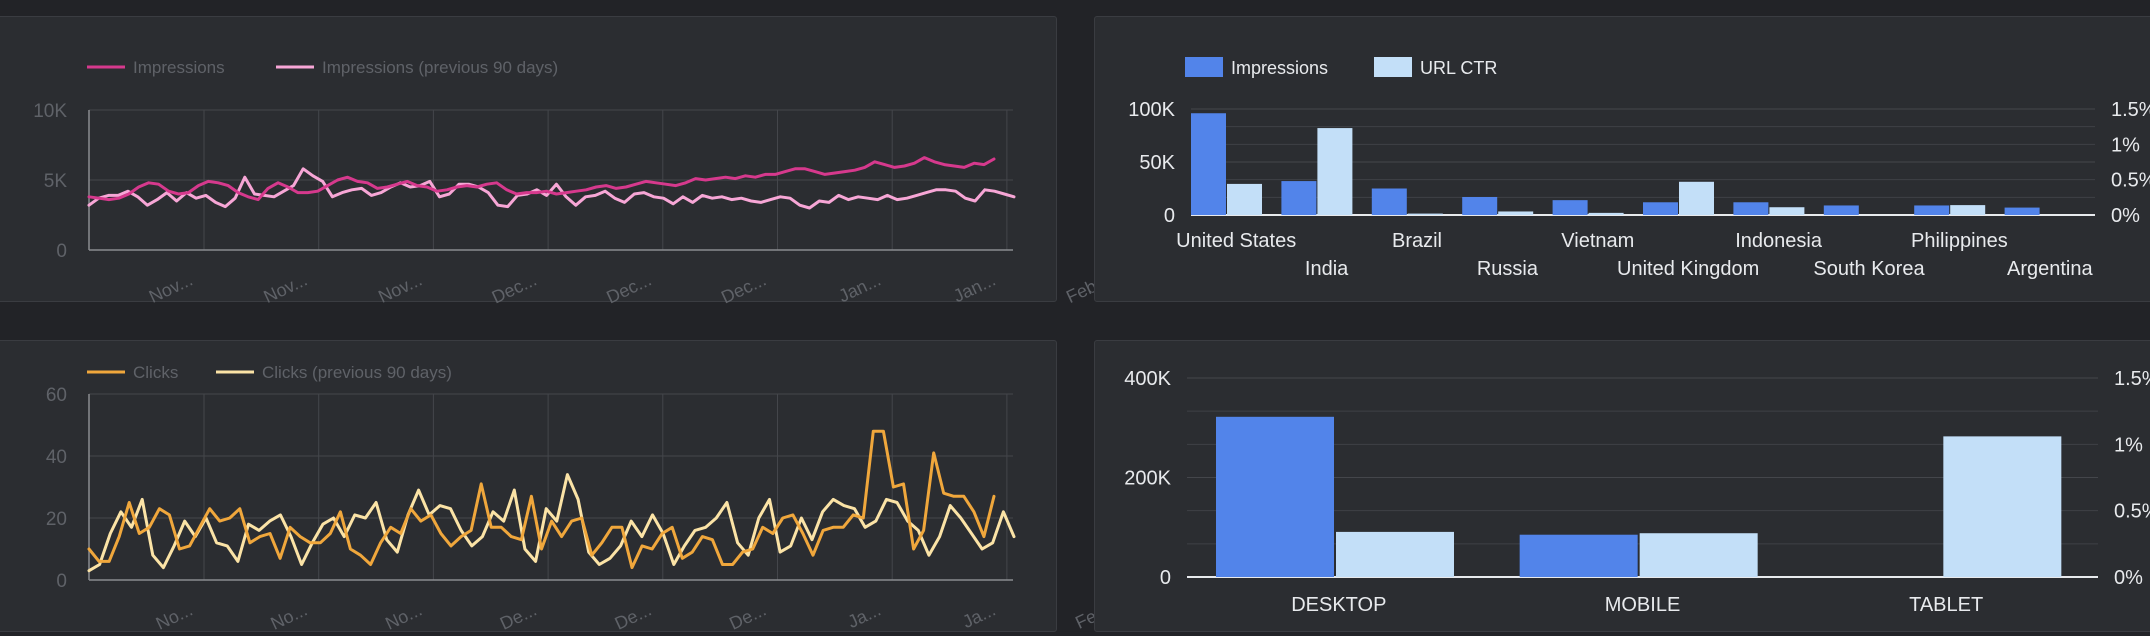 The width and height of the screenshot is (2150, 636). What do you see at coordinates (1327, 269) in the screenshot?
I see `category-label: India` at bounding box center [1327, 269].